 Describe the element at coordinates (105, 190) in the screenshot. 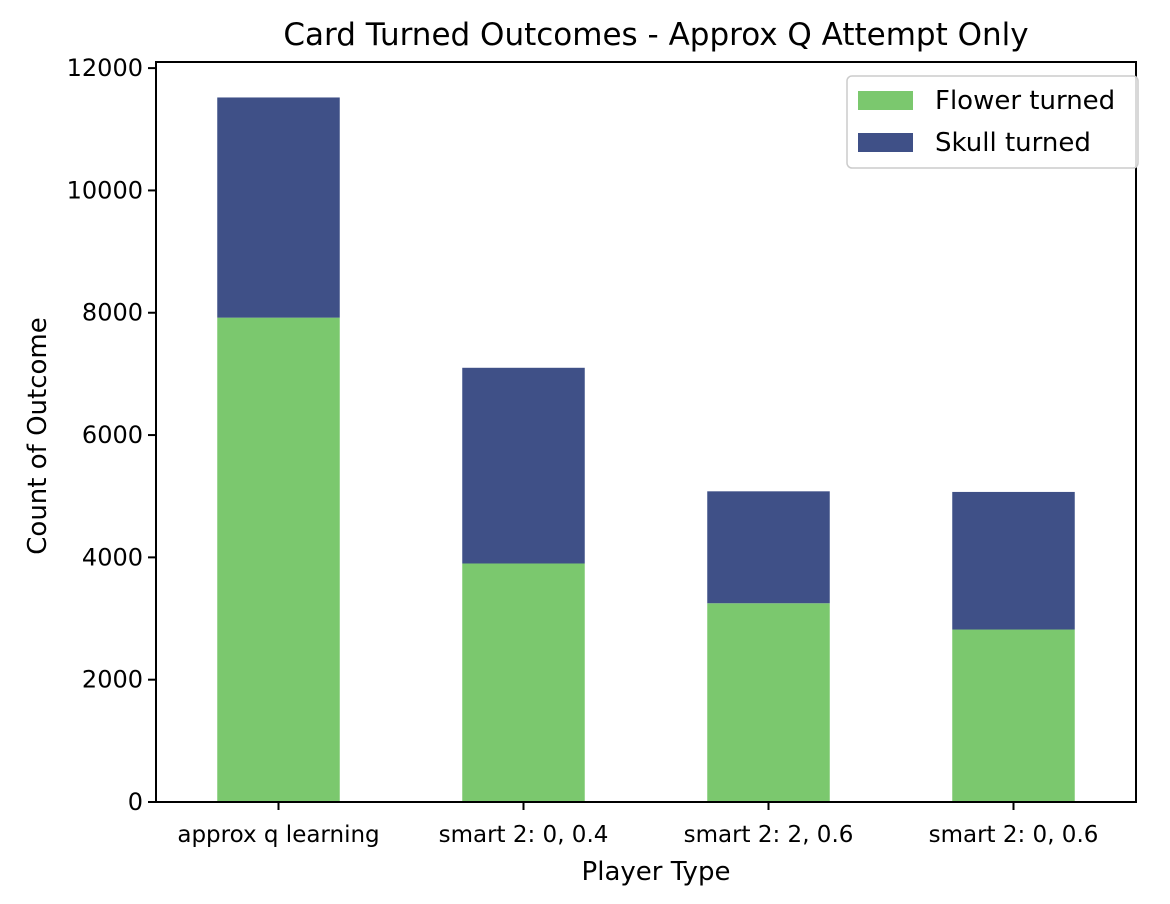

I see `y-tick-label: 10000` at that location.